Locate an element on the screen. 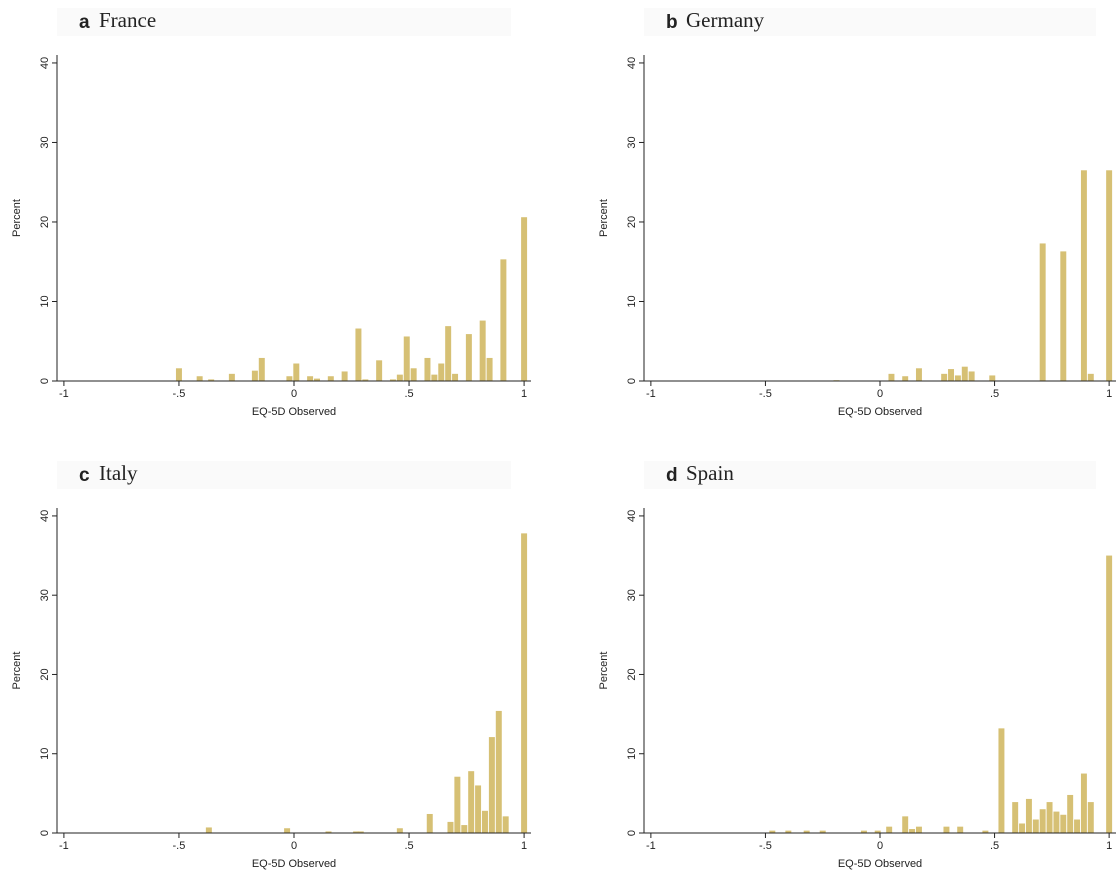 The width and height of the screenshot is (1118, 890). y-tick-label: 10 is located at coordinates (45, 754).